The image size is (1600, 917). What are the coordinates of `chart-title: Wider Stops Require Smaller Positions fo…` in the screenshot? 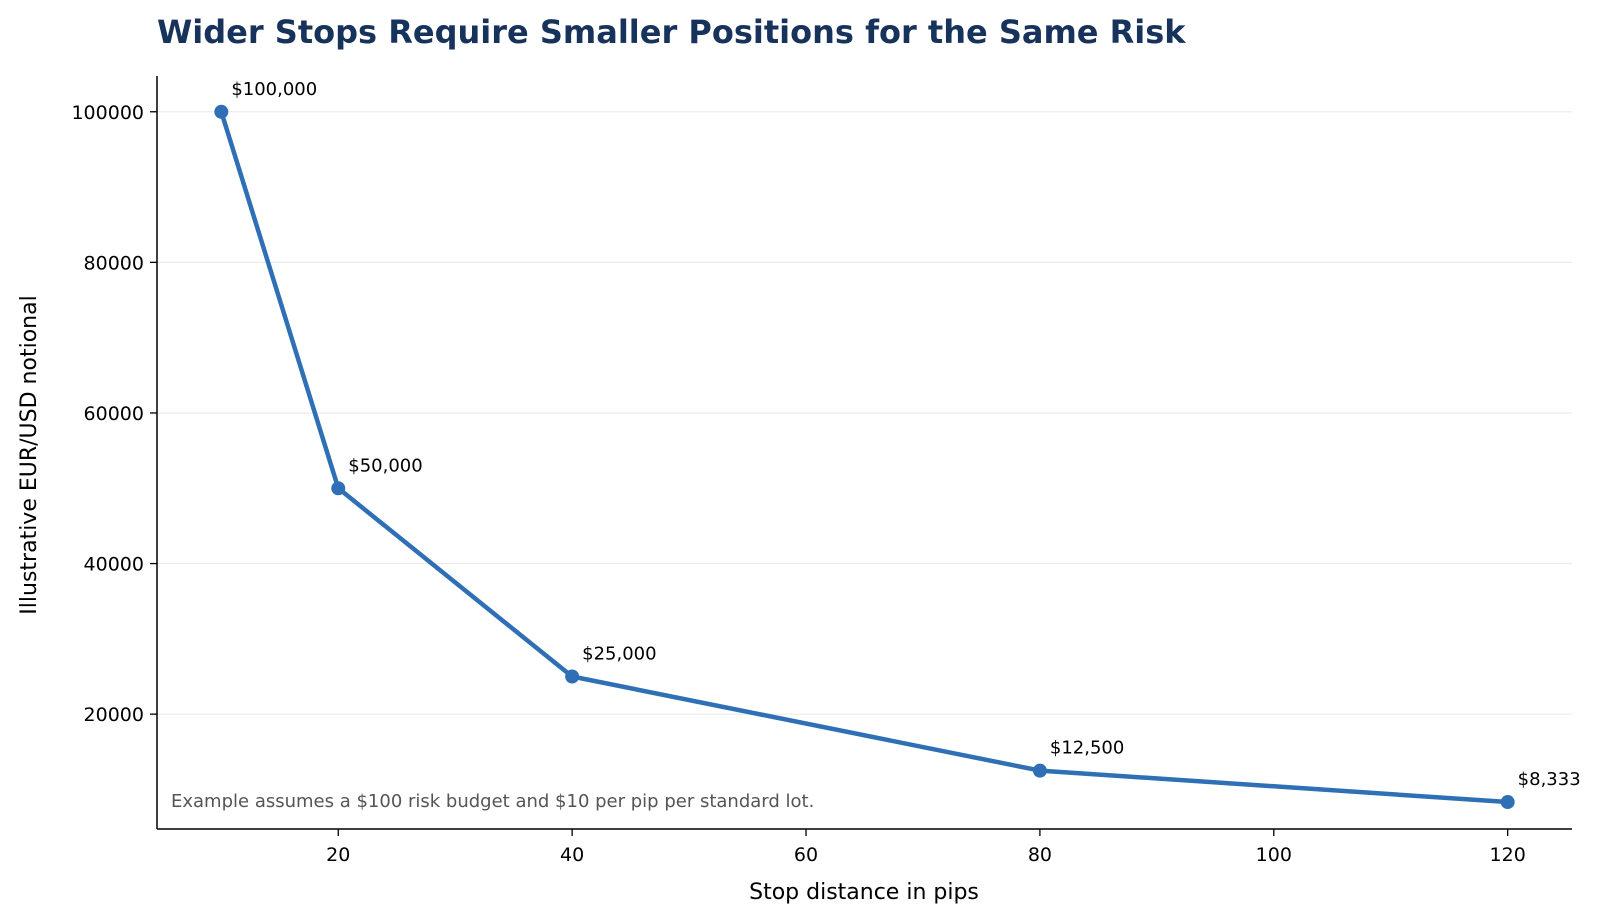 It's located at (671, 32).